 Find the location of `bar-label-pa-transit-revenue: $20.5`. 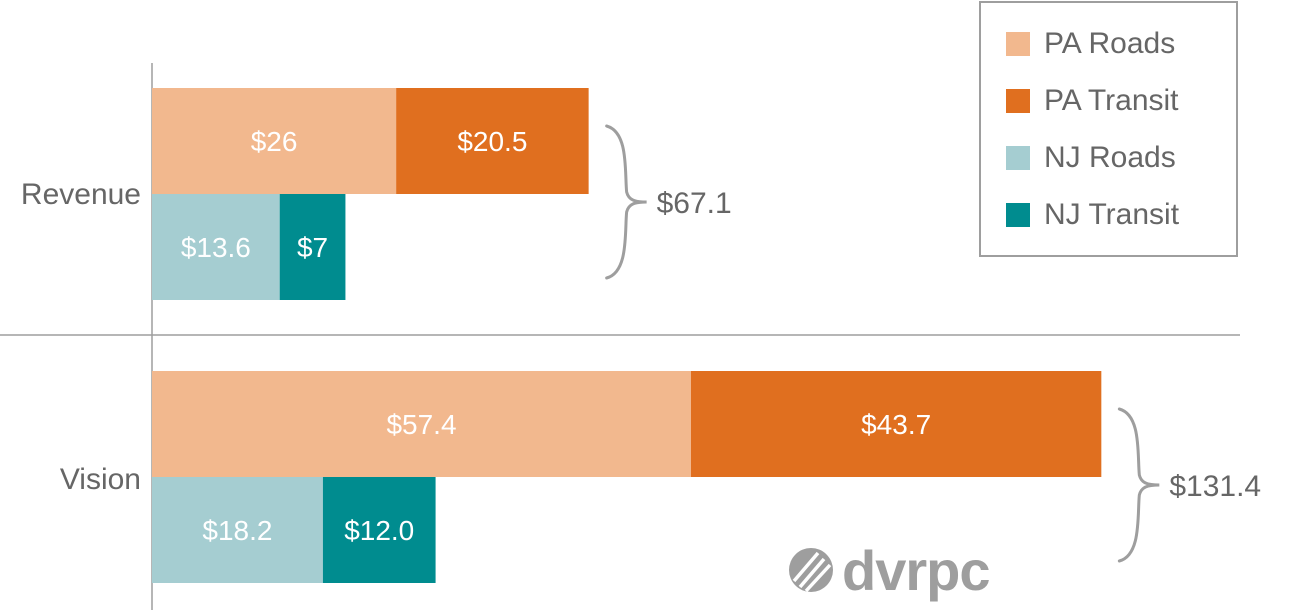

bar-label-pa-transit-revenue: $20.5 is located at coordinates (492, 141).